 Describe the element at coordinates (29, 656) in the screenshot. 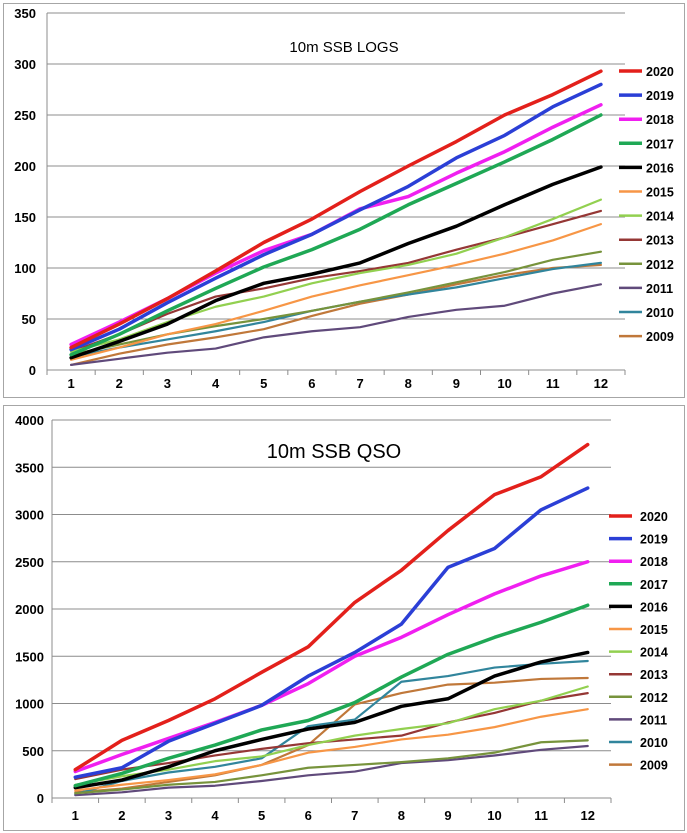

I see `y-tick-label: 1500` at that location.